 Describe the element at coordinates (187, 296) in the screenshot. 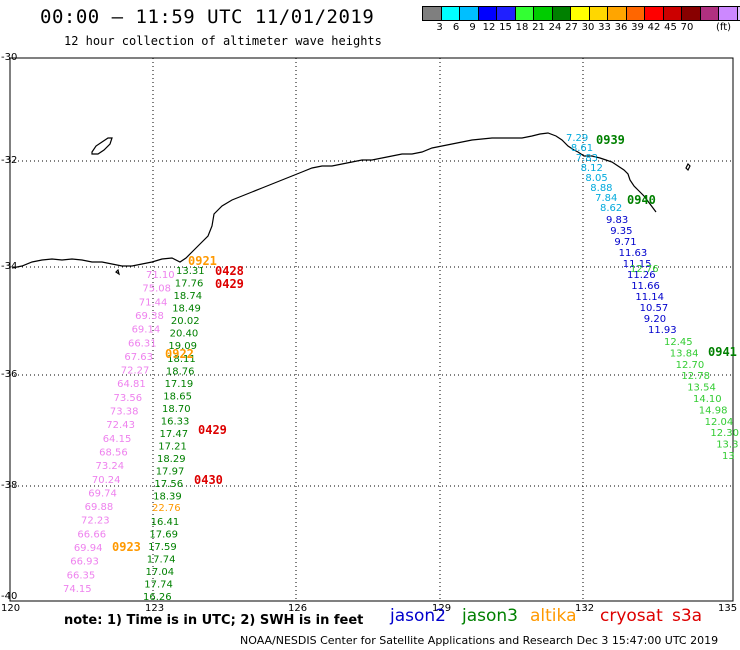

I see `wave-height-value: 18.74` at that location.